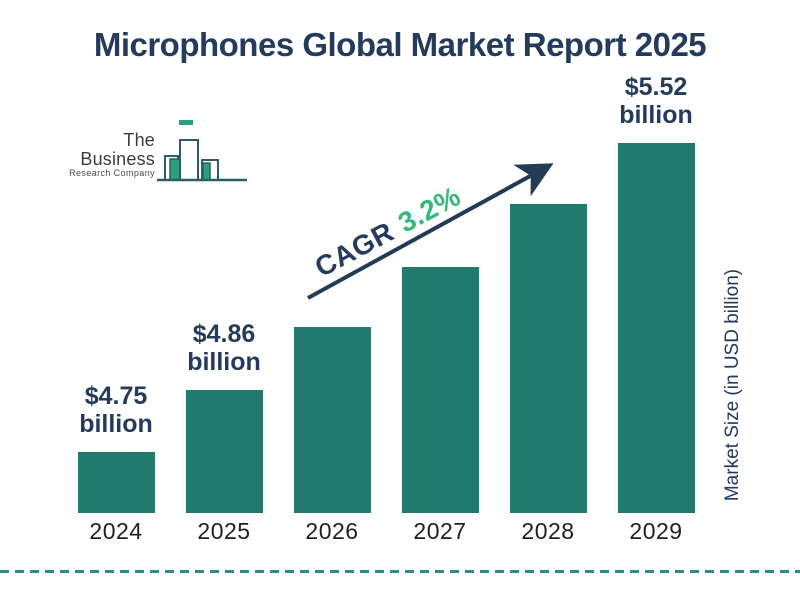  What do you see at coordinates (440, 531) in the screenshot?
I see `x-tick-2027: 2027` at bounding box center [440, 531].